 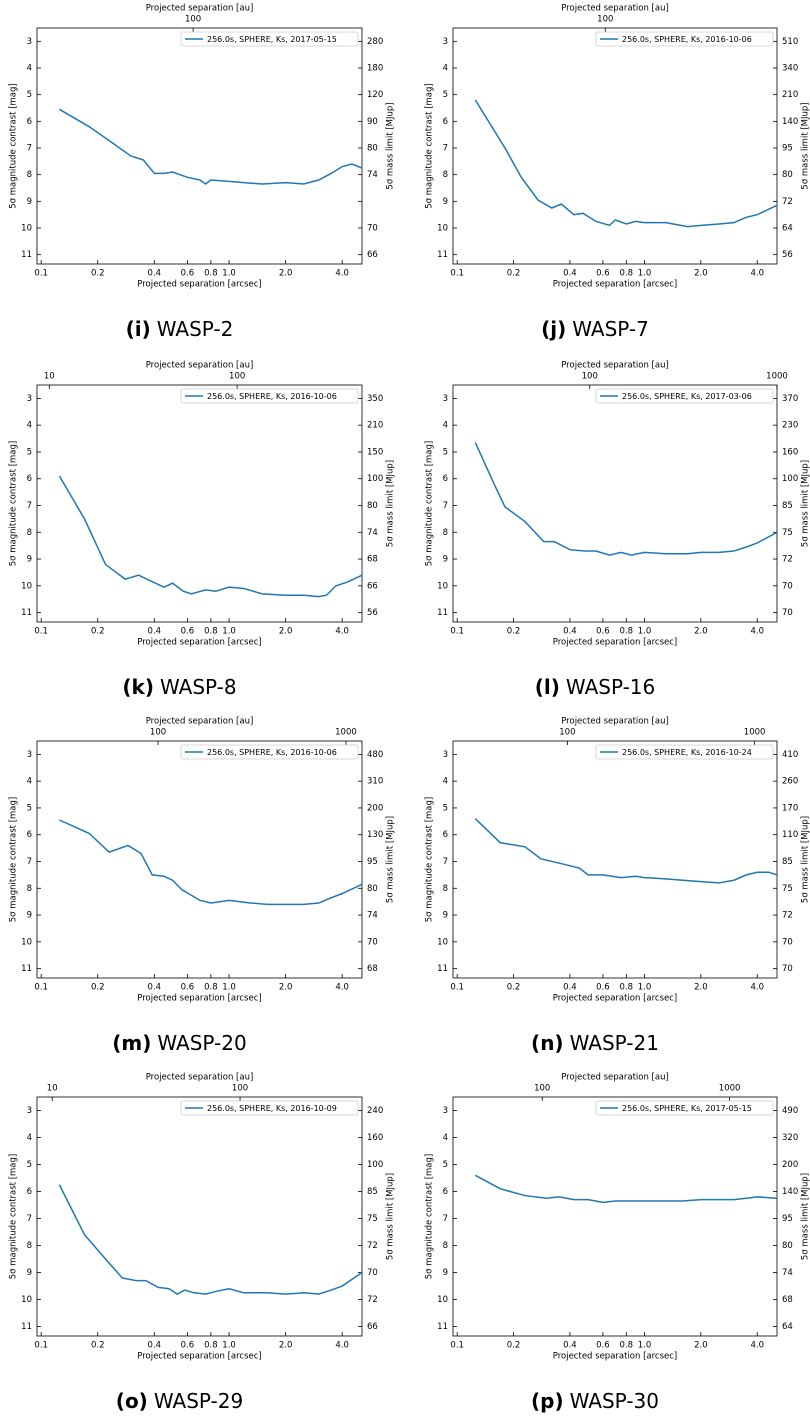 I want to click on y2-tick-label: 160, so click(x=375, y=1138).